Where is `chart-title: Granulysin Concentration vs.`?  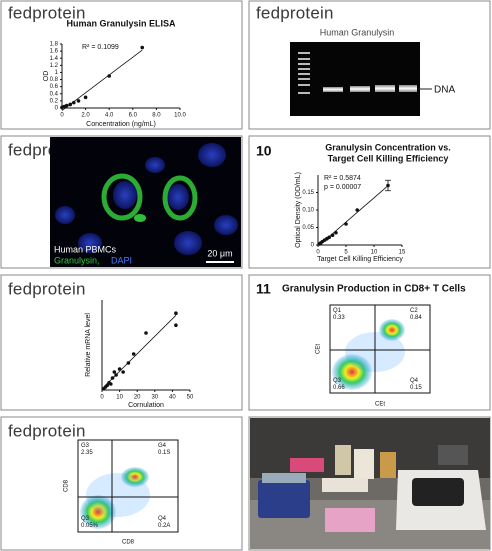
chart-title: Granulysin Concentration vs. is located at coordinates (388, 147).